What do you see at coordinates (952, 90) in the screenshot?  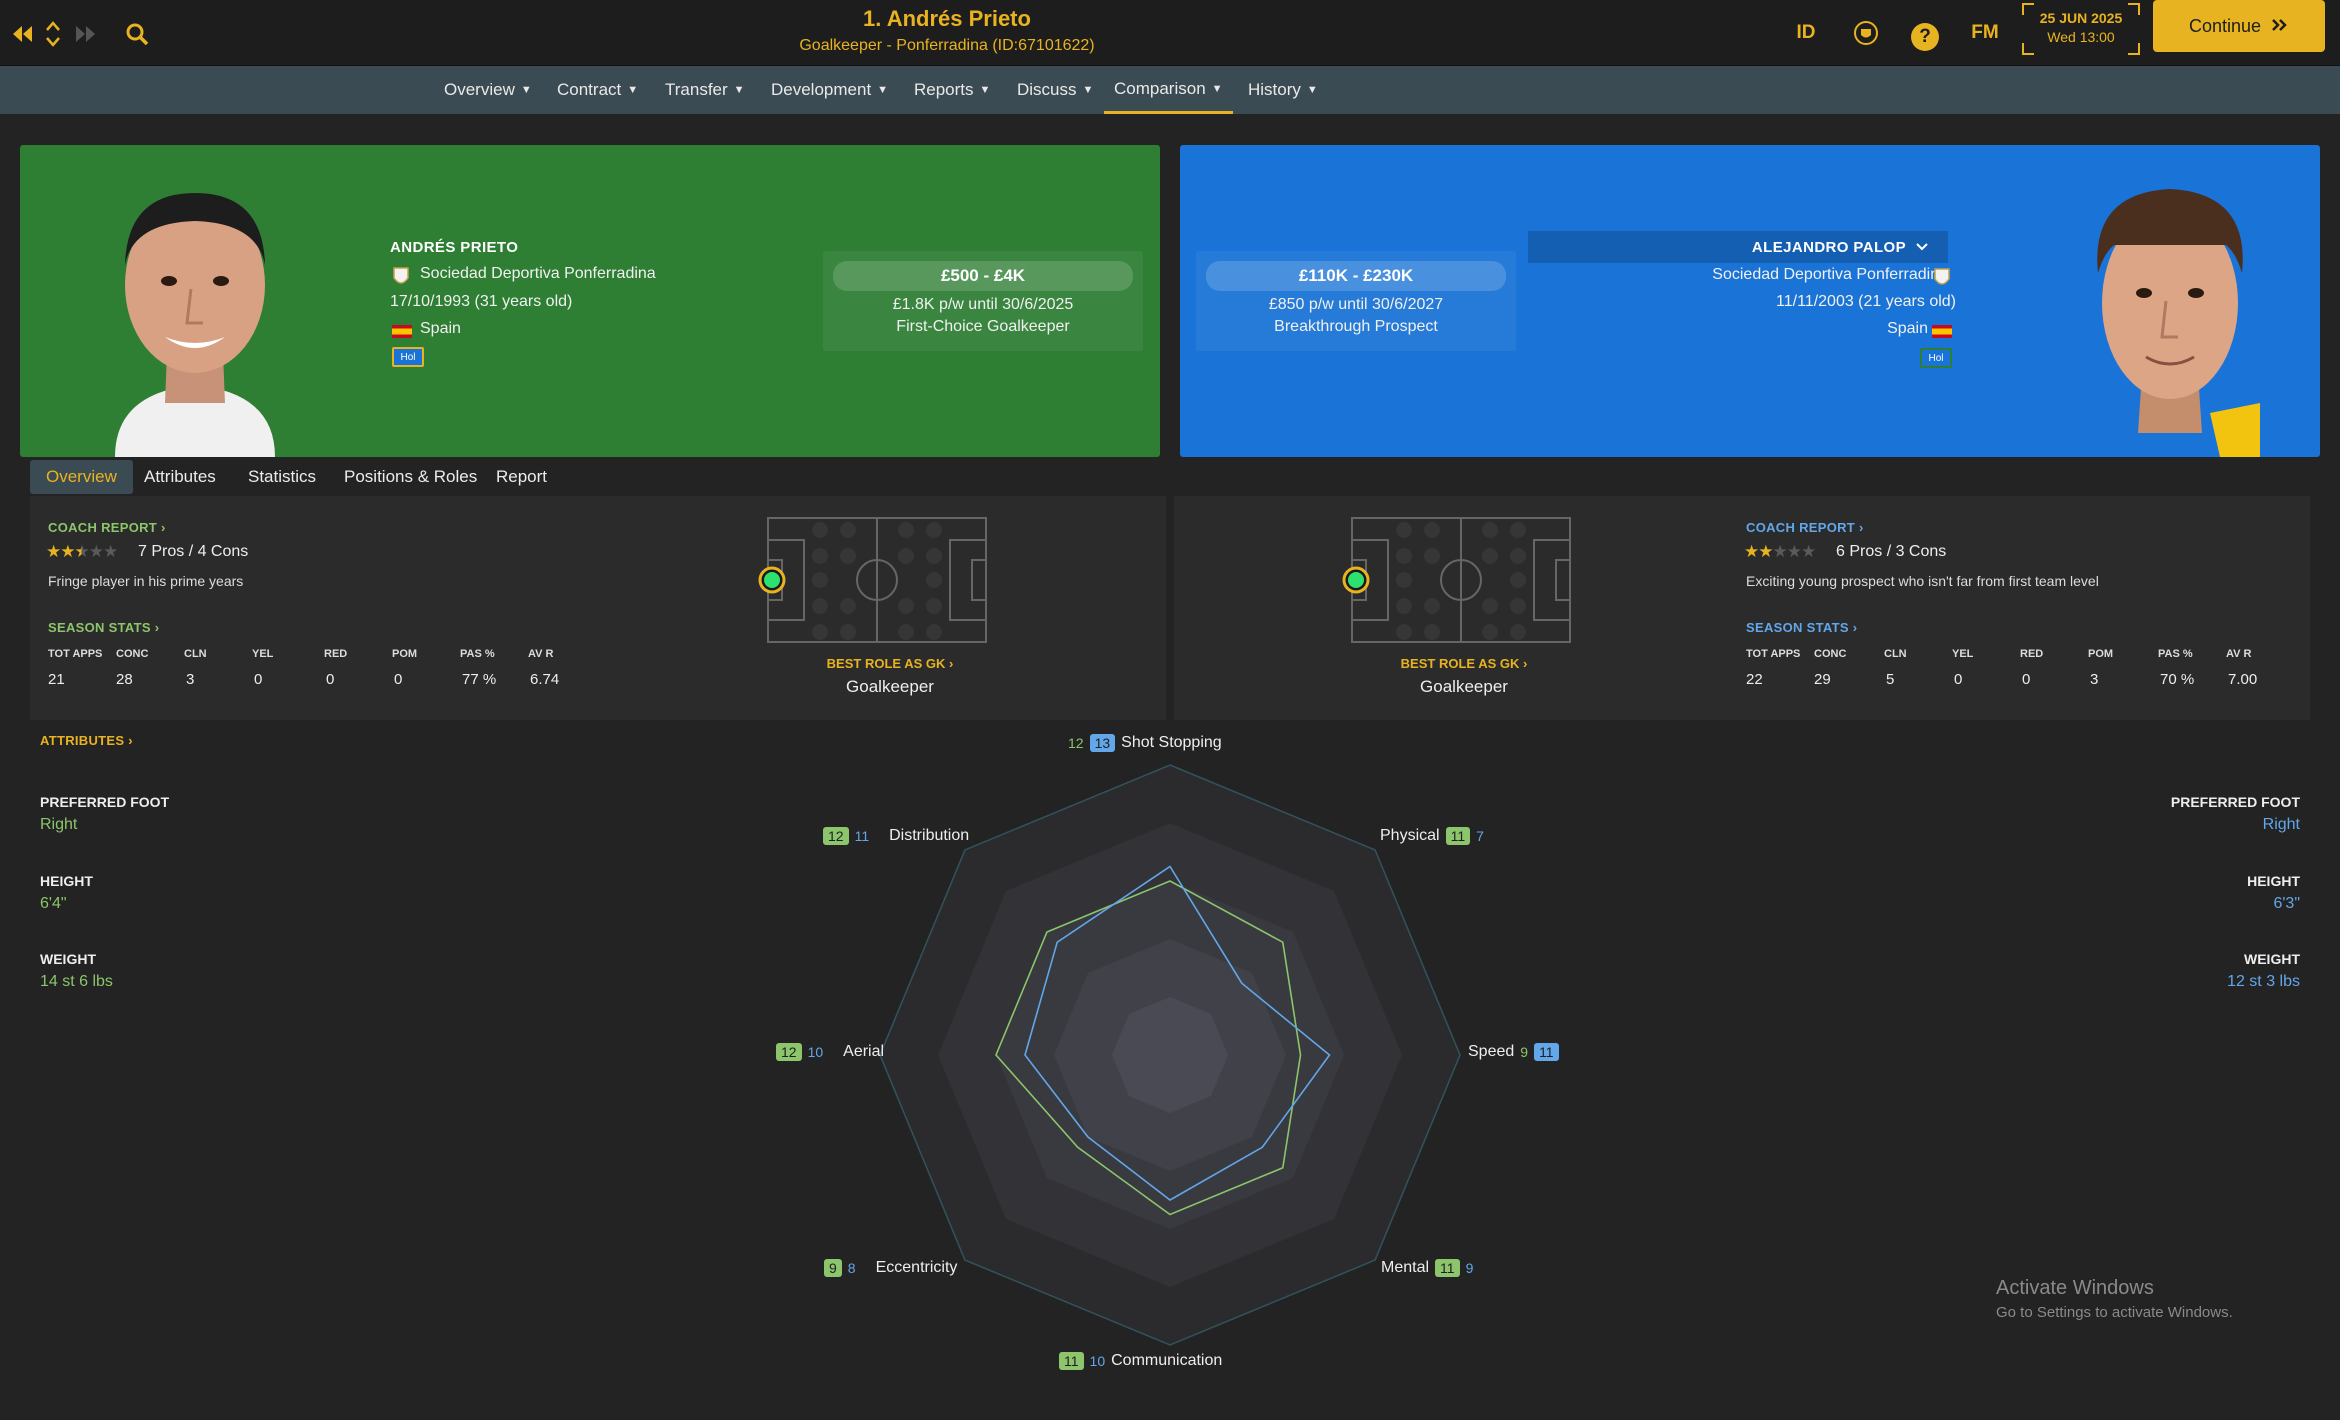 I see `nav-reports: Reports ▼` at bounding box center [952, 90].